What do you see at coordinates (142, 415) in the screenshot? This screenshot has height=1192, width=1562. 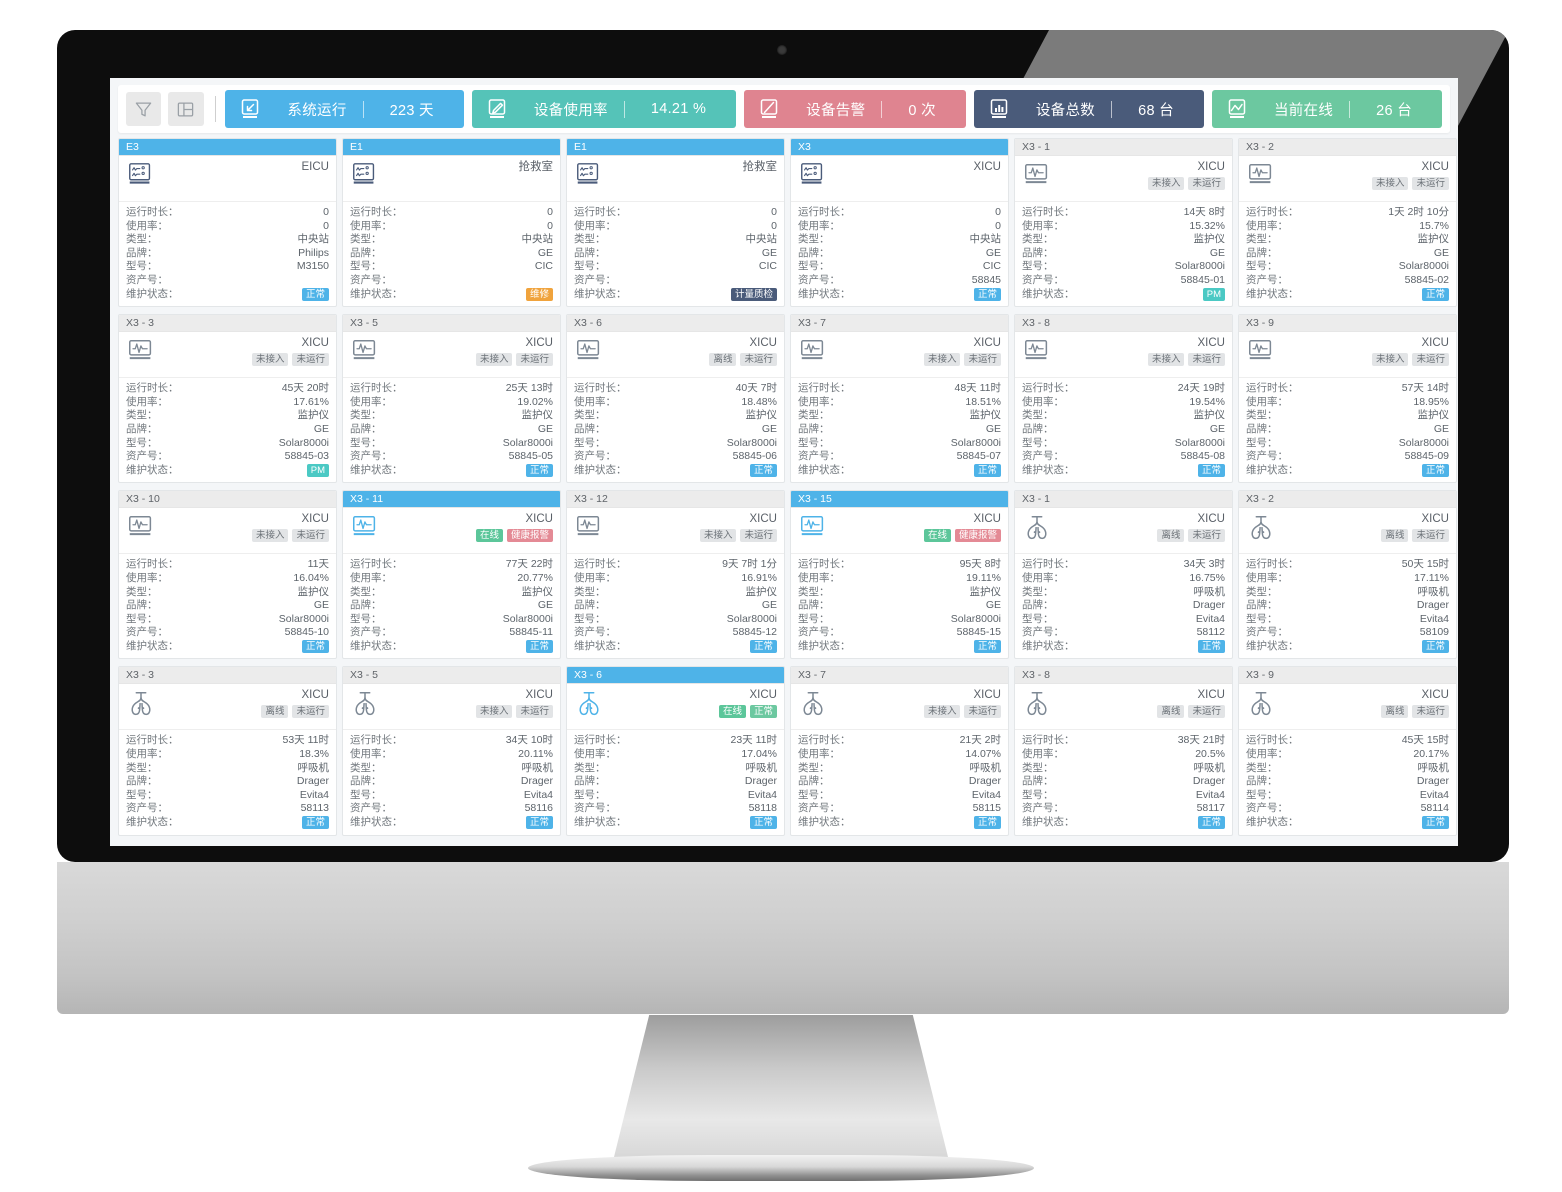 I see `field-label: 类型：` at bounding box center [142, 415].